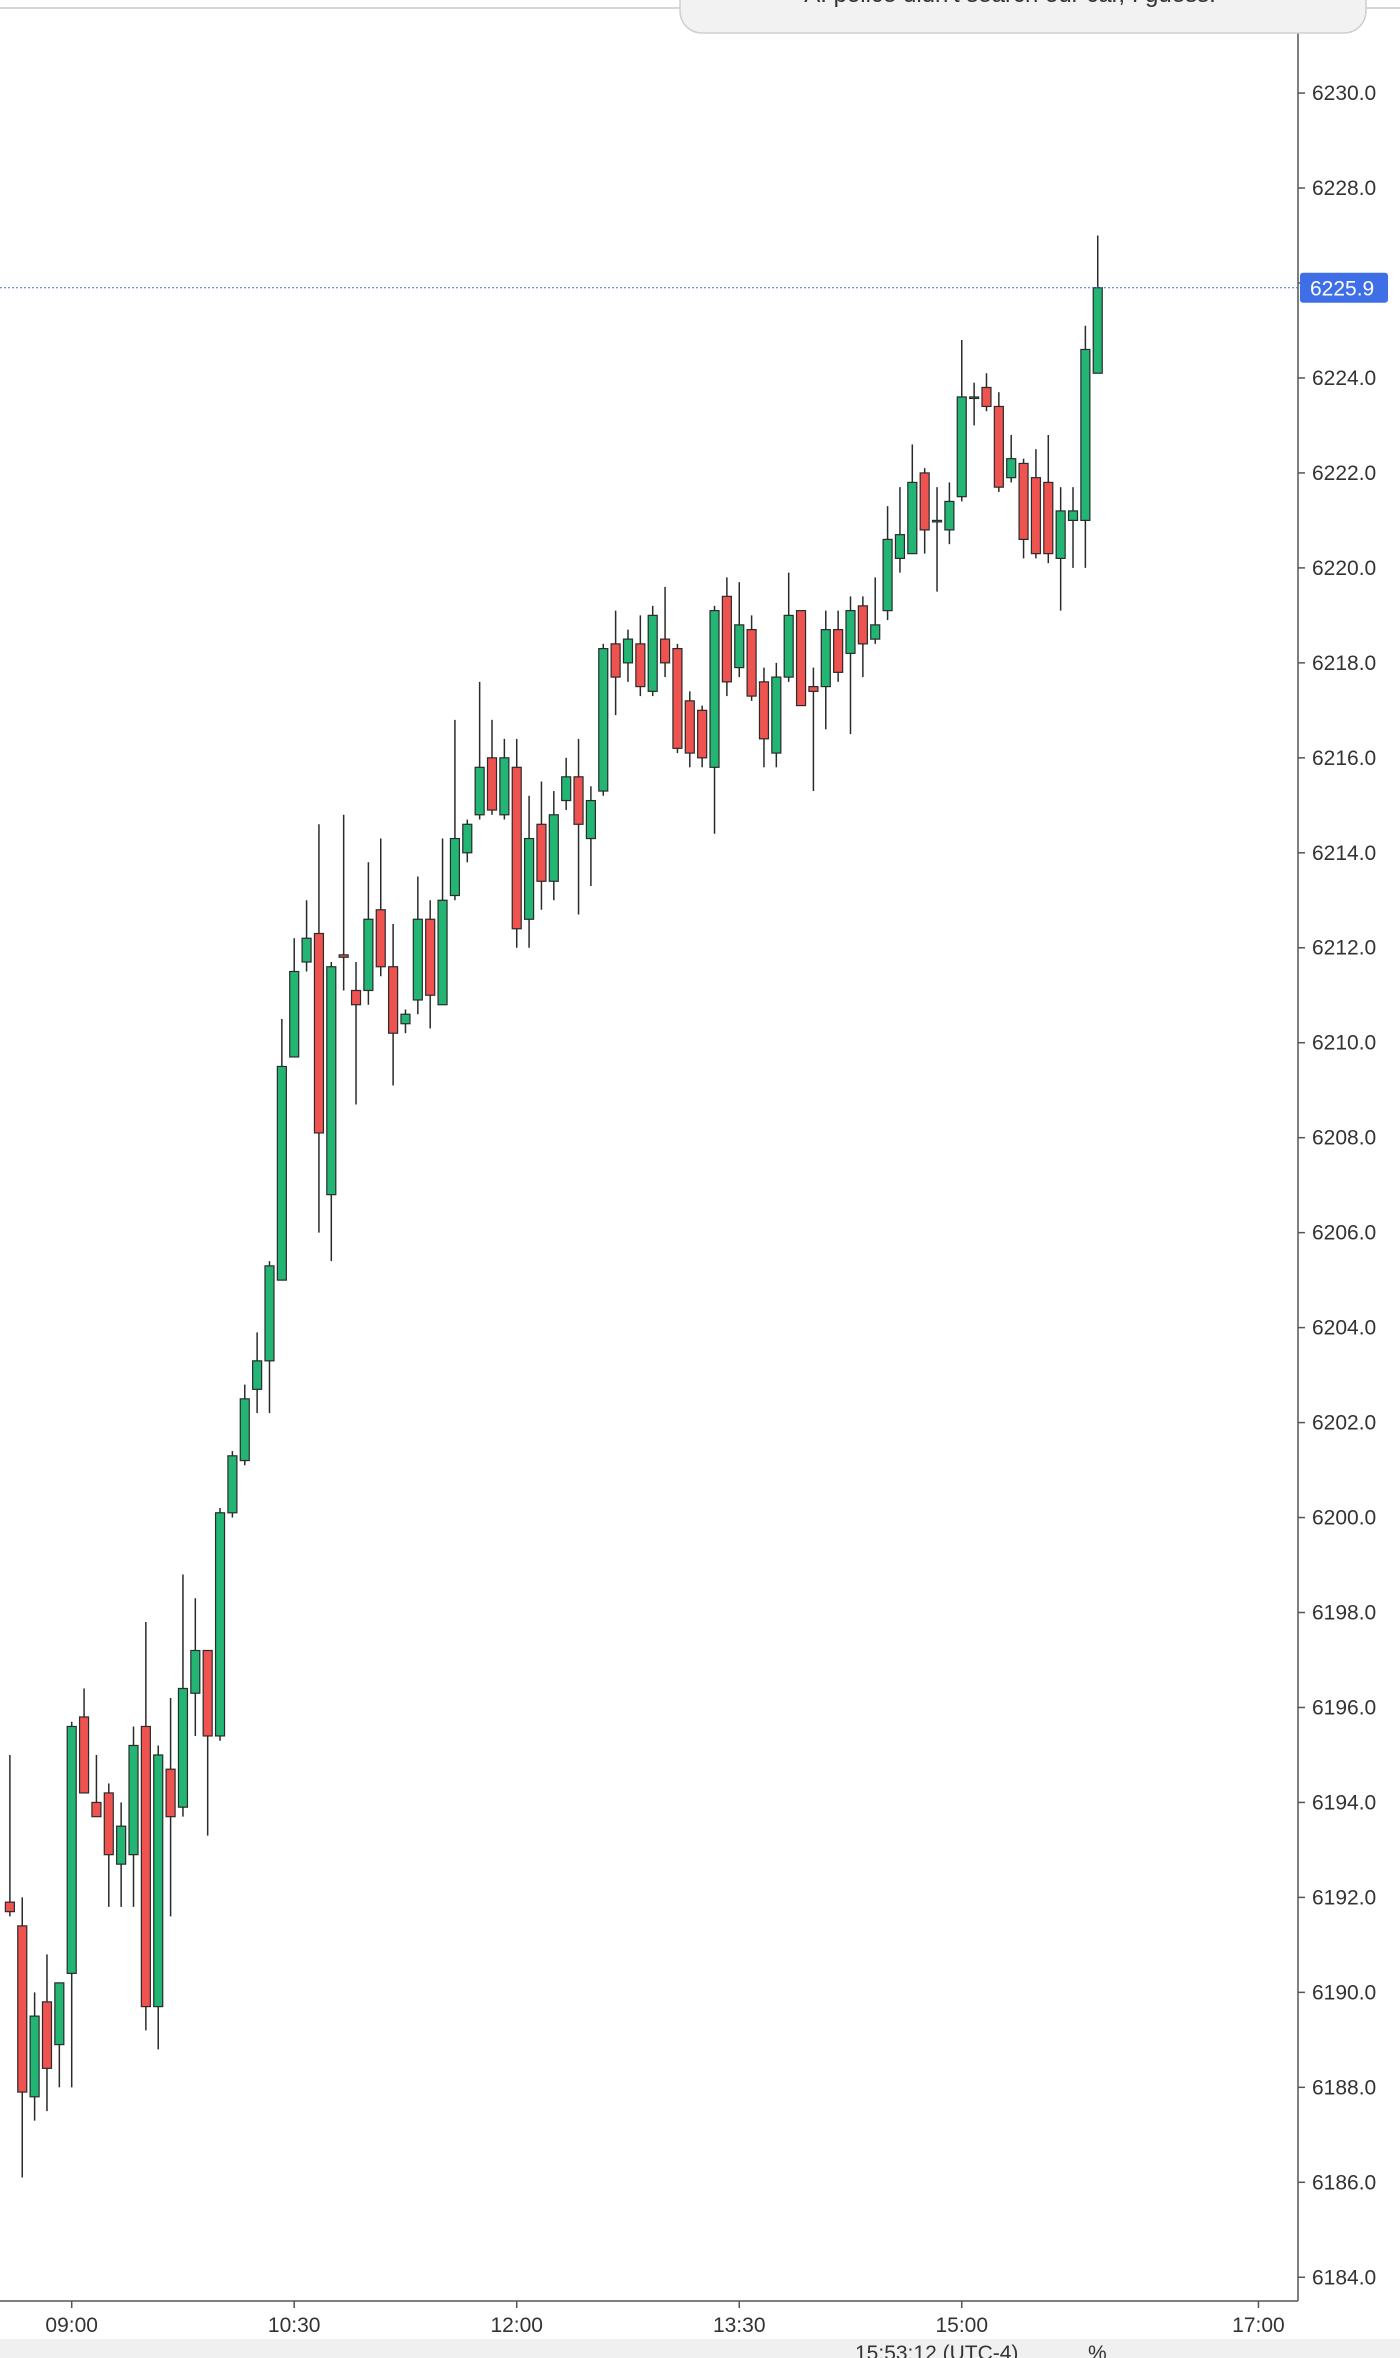 The height and width of the screenshot is (2358, 1400). I want to click on y-tick-label: 6212.0, so click(1344, 948).